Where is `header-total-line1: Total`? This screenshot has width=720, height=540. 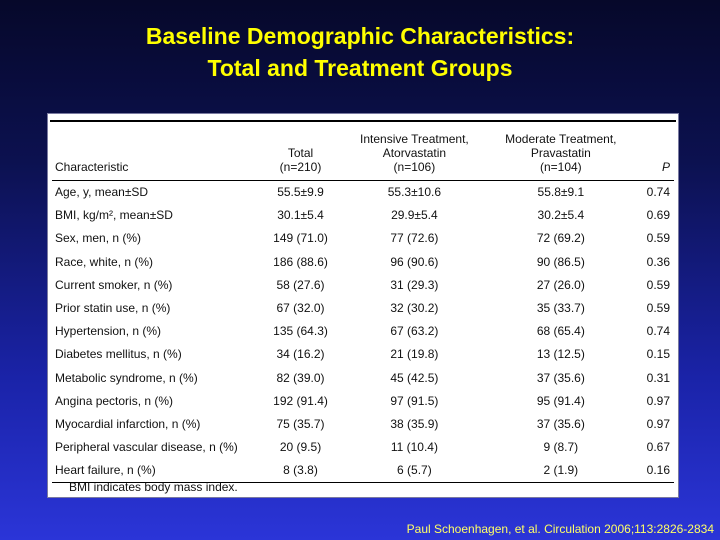
header-total-line1: Total is located at coordinates (300, 153).